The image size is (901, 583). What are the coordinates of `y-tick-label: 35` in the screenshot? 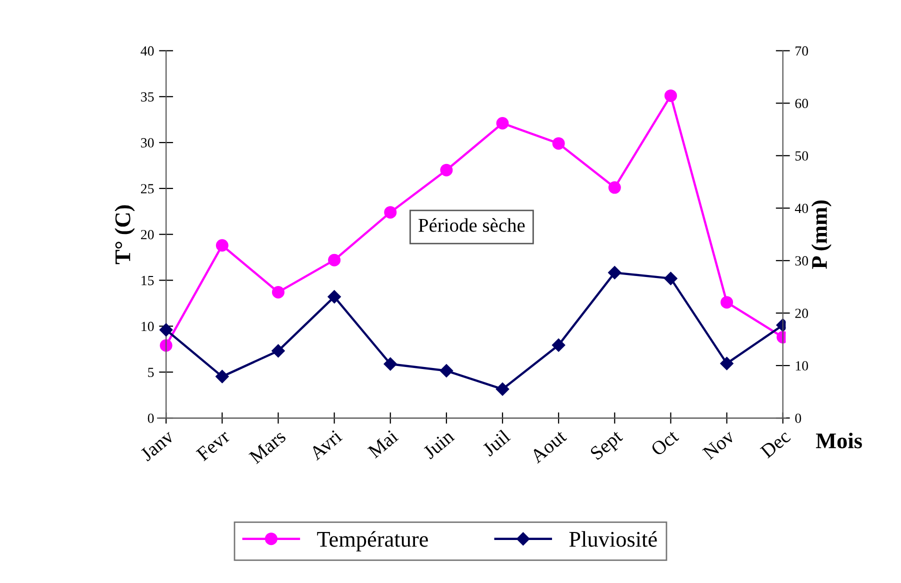 It's located at (147, 97).